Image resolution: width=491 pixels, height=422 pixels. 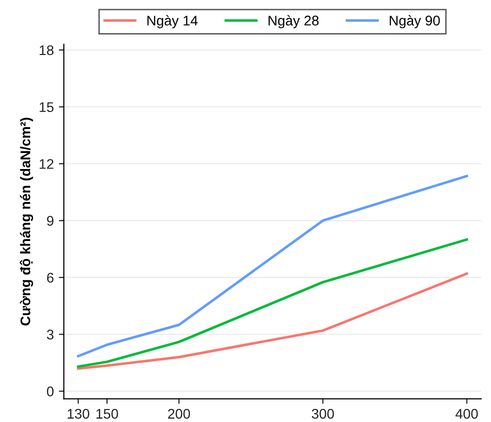 I want to click on y-tick-label: 12, so click(x=47, y=164).